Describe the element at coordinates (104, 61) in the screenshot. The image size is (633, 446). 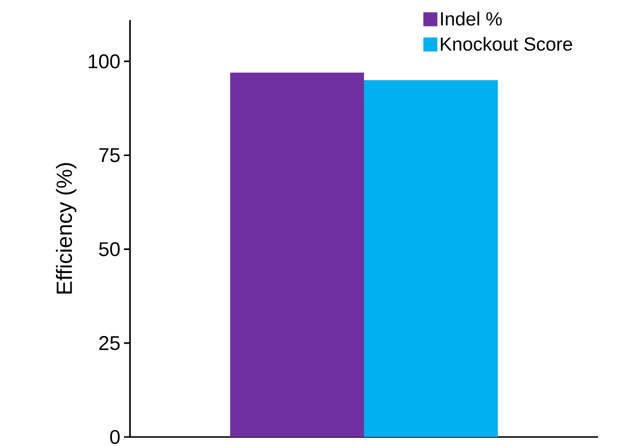
I see `y-tick-label: 100` at that location.